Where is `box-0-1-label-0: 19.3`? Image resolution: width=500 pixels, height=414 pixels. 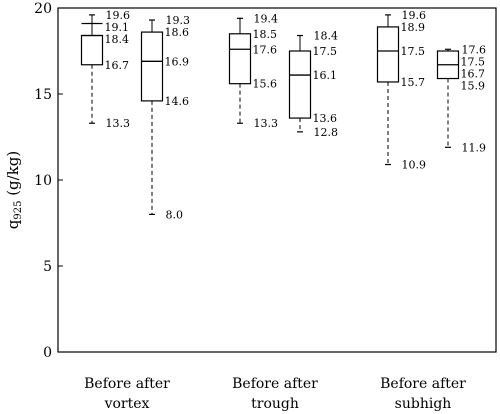 box-0-1-label-0: 19.3 is located at coordinates (178, 20).